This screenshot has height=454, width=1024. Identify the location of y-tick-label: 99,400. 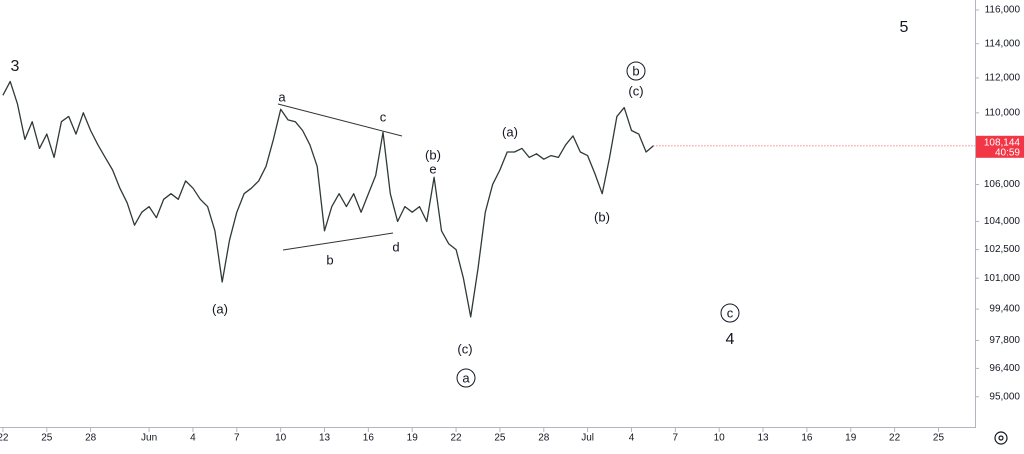
(1004, 309).